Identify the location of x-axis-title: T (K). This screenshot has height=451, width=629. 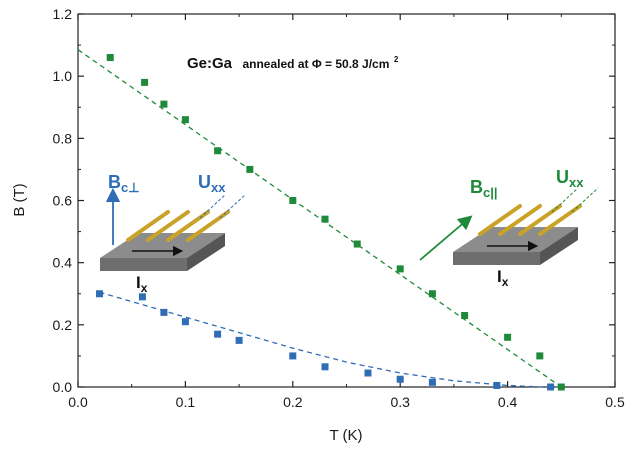
(345, 435).